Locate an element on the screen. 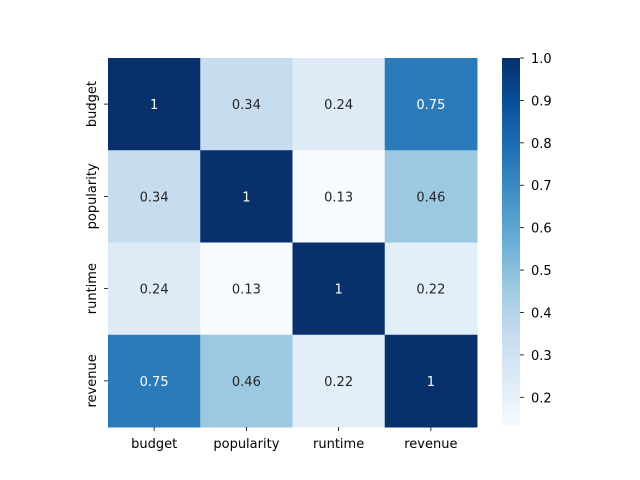 This screenshot has width=640, height=480. x-tick-label: budget is located at coordinates (154, 444).